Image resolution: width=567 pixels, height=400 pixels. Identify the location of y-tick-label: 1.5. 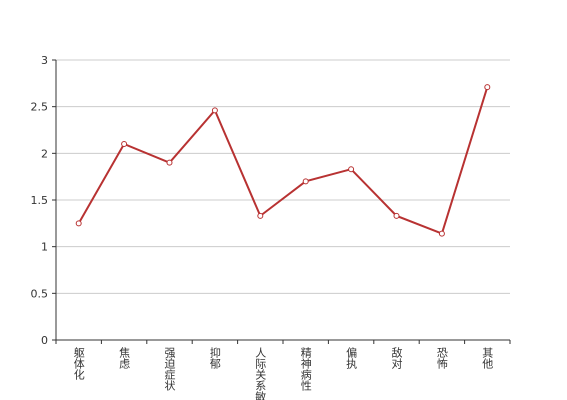
(40, 200).